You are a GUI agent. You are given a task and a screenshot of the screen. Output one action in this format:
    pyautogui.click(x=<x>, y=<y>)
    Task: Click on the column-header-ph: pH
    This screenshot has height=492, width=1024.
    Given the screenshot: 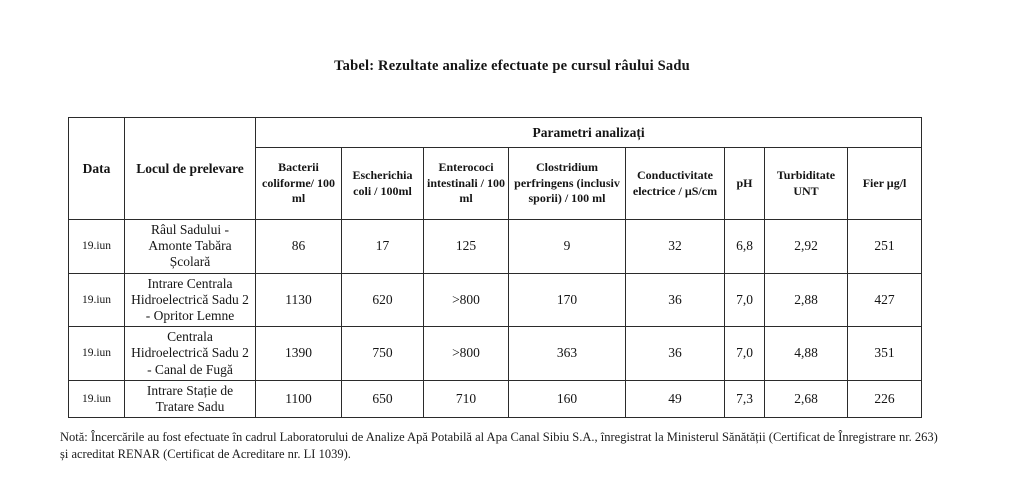 What is the action you would take?
    pyautogui.click(x=744, y=183)
    